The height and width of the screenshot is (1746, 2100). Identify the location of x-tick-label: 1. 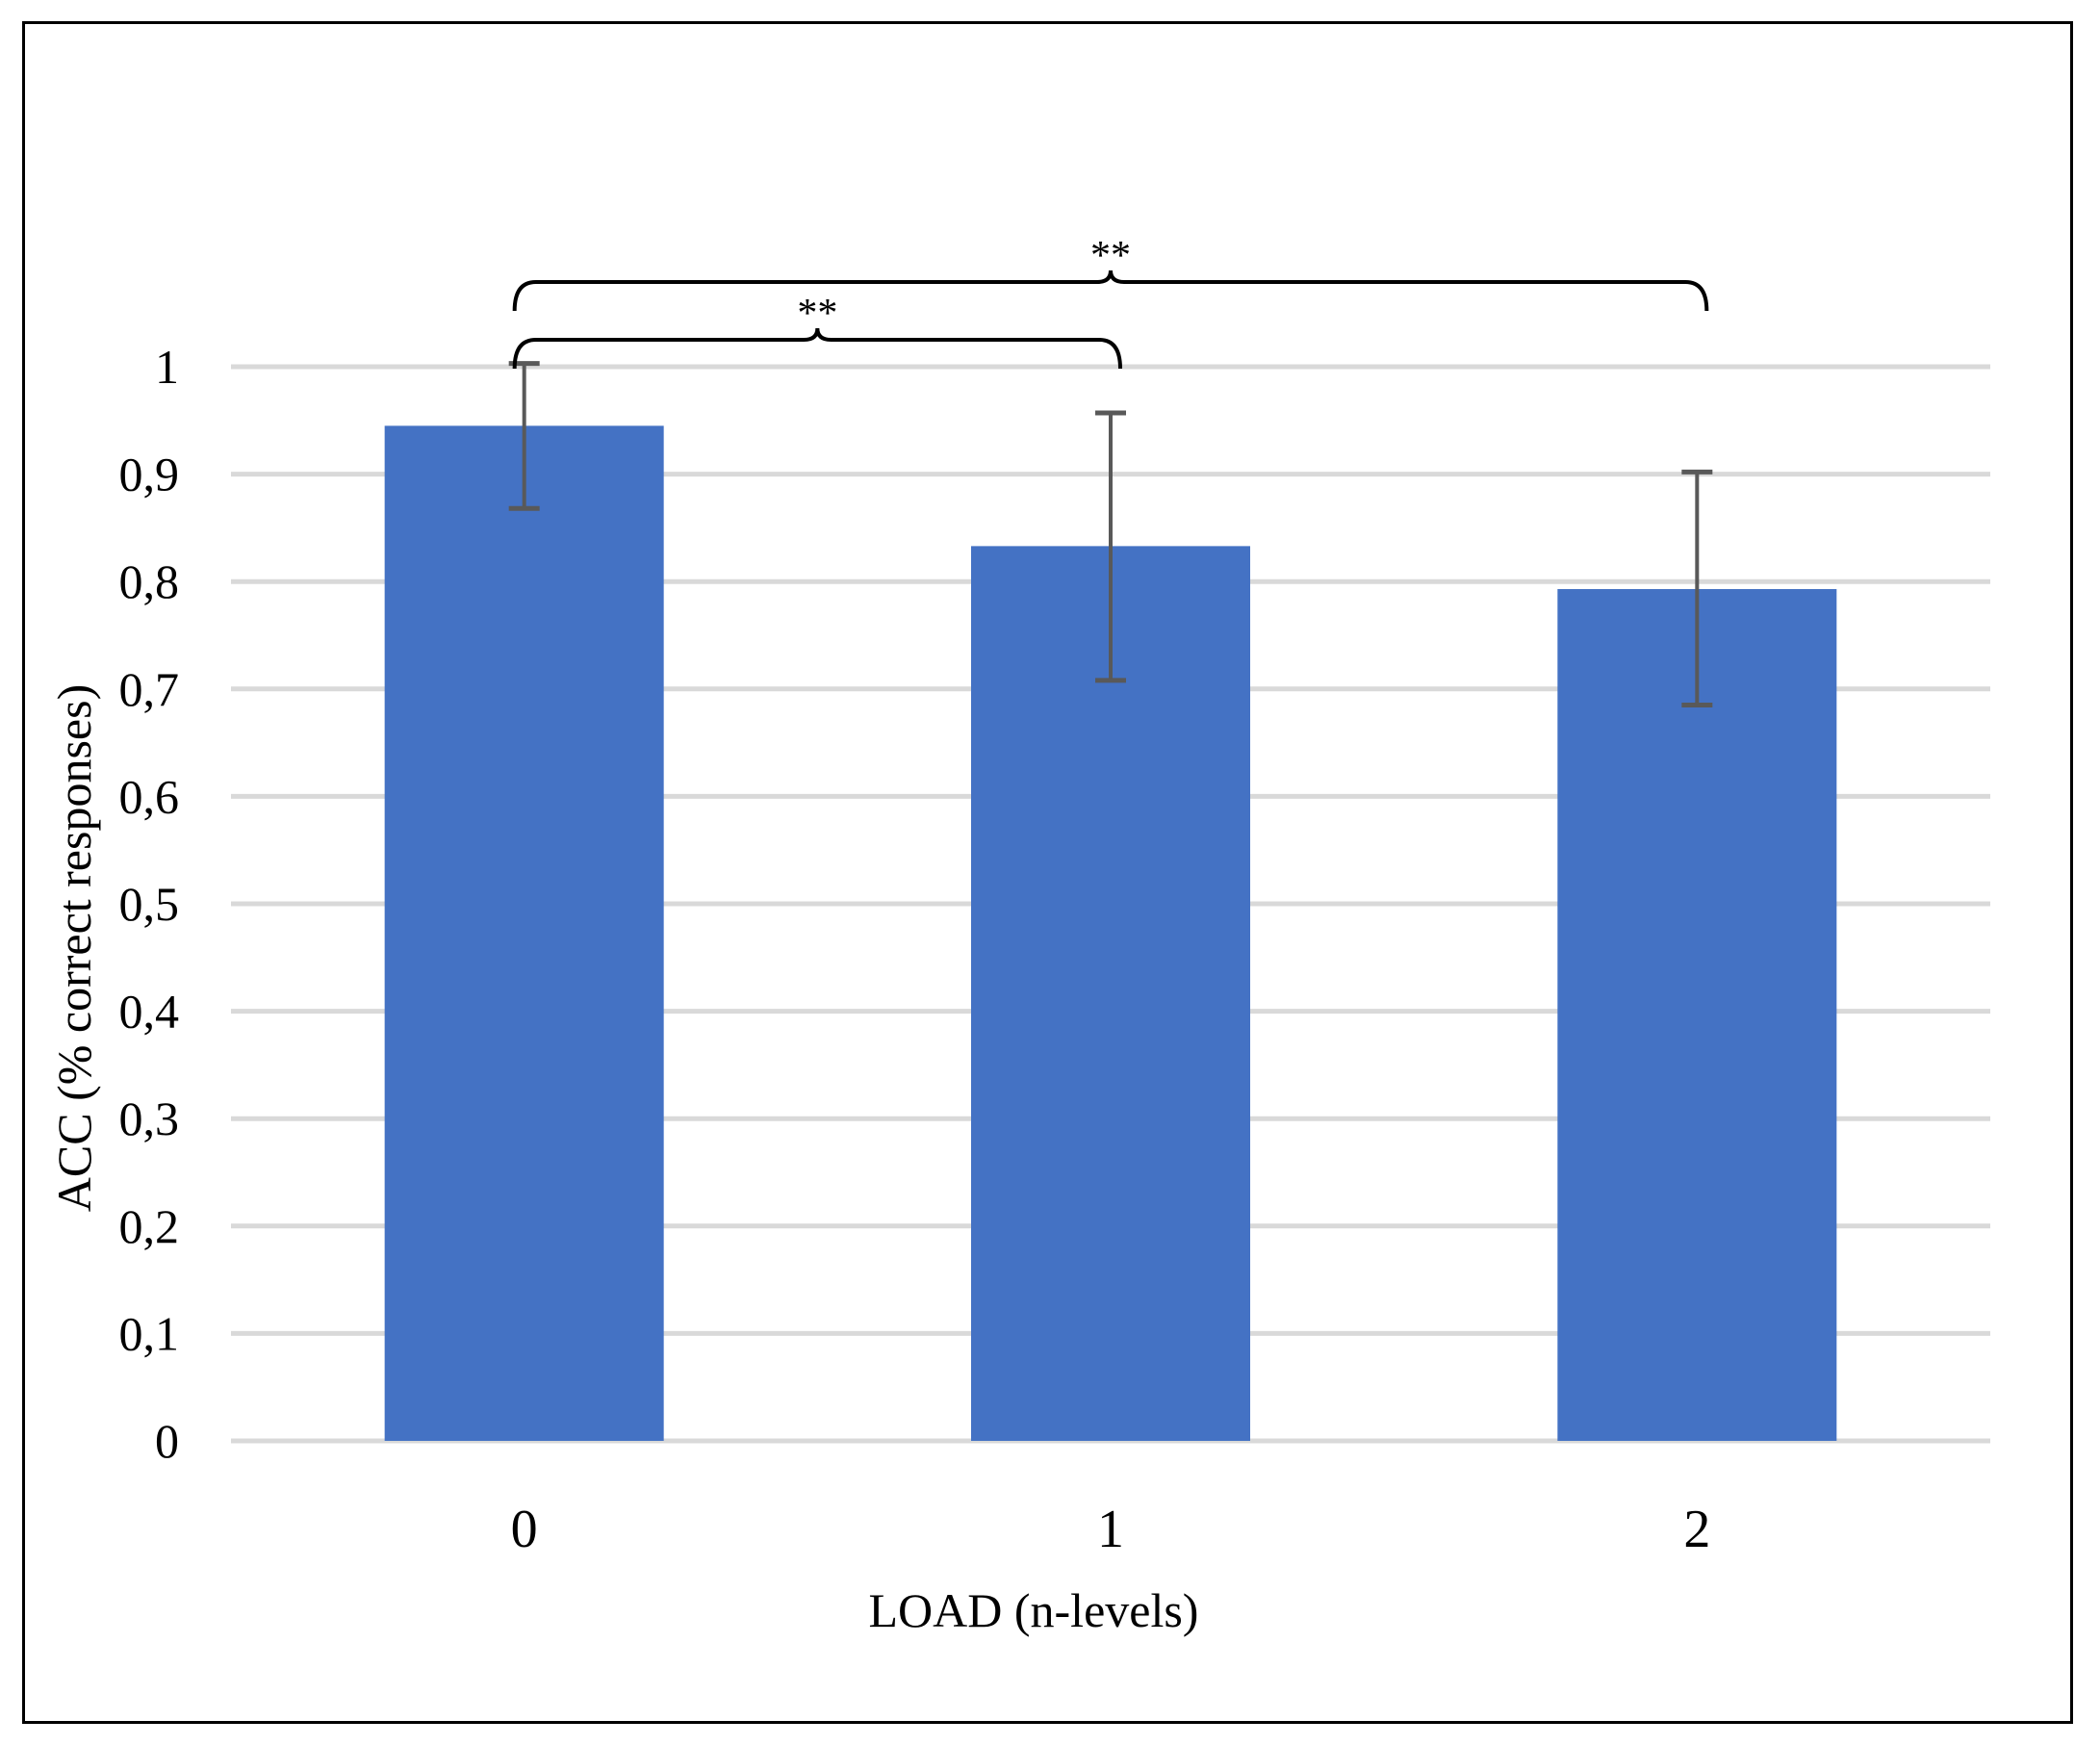
(1110, 1529).